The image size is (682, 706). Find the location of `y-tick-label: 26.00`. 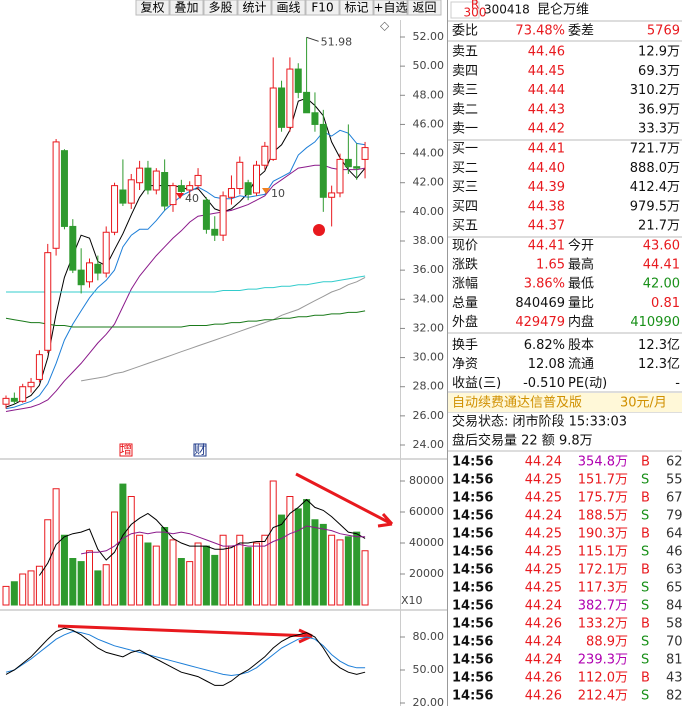

y-tick-label: 26.00 is located at coordinates (429, 415).